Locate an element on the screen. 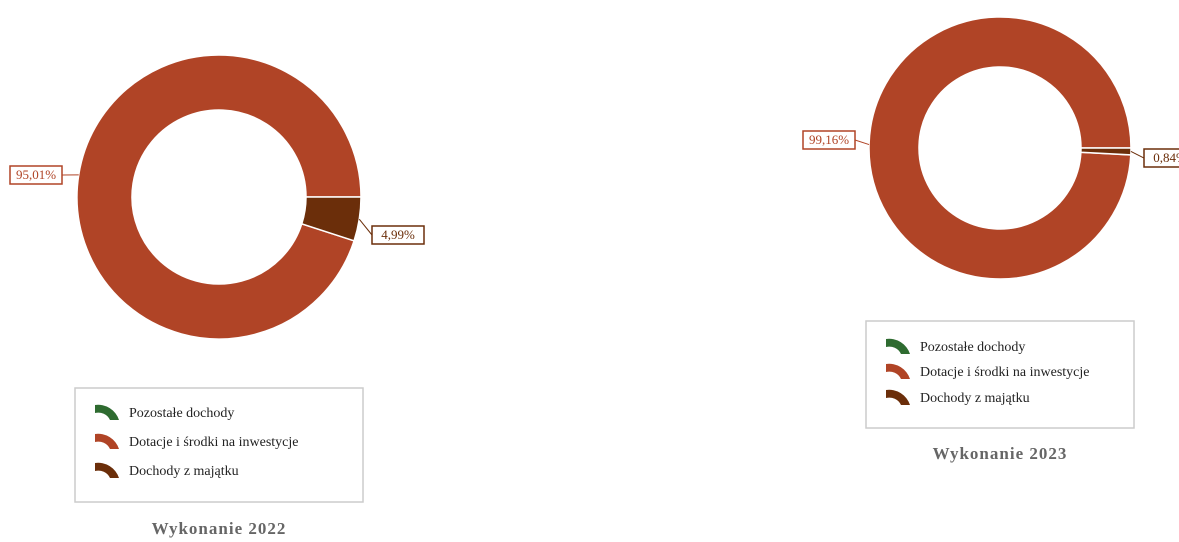 This screenshot has width=1179, height=542. data-label: 0,84% is located at coordinates (1166, 157).